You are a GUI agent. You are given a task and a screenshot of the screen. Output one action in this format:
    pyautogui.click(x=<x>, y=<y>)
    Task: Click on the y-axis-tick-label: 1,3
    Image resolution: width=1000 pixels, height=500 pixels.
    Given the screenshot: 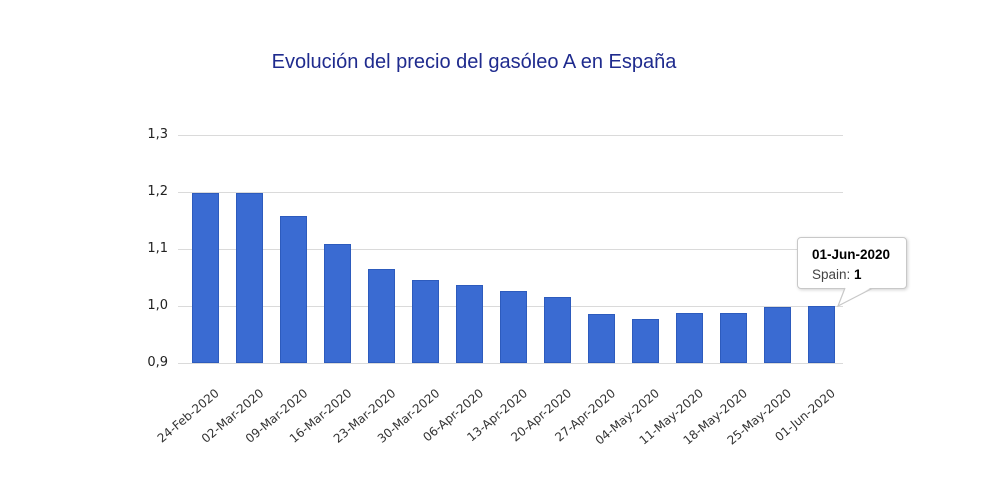 What is the action you would take?
    pyautogui.click(x=157, y=134)
    